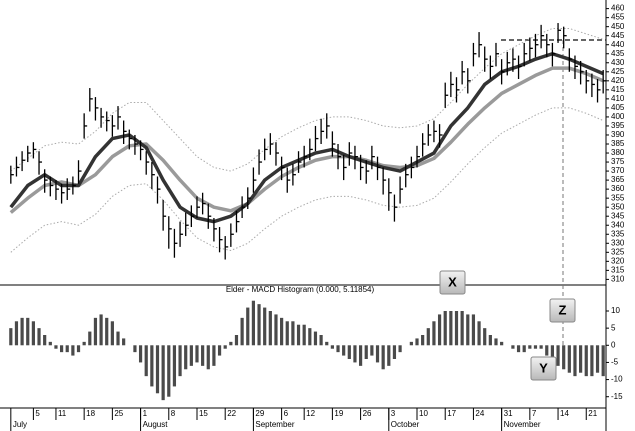 The height and width of the screenshot is (431, 635). Describe the element at coordinates (618, 161) in the screenshot. I see `y-tick-label: 375` at that location.